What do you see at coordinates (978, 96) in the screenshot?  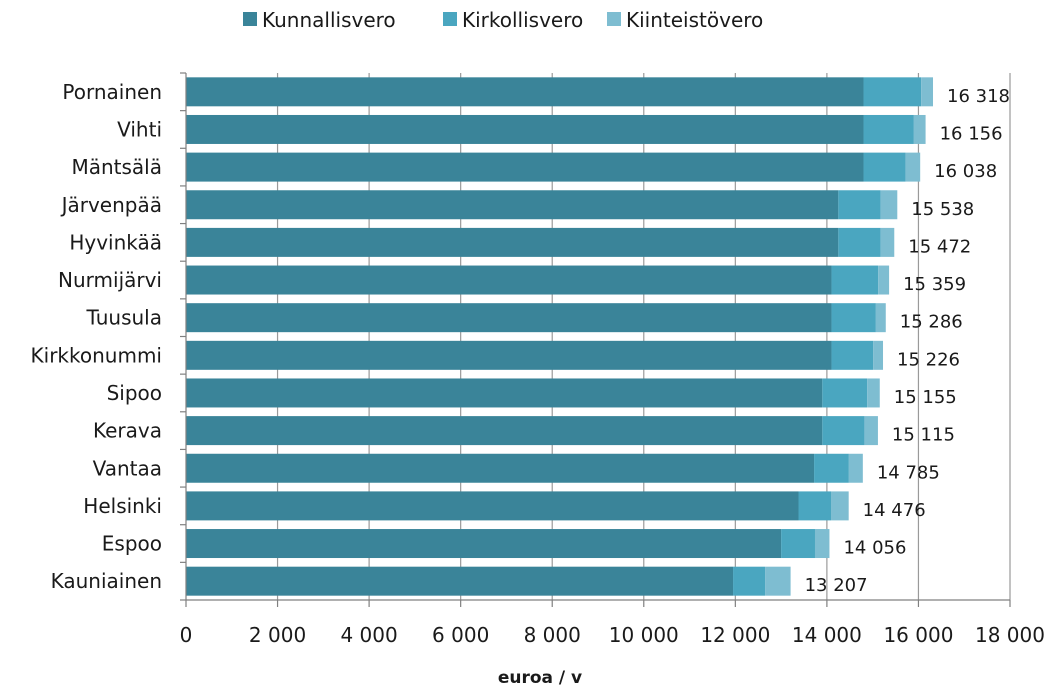 I see `total-label: 16 318` at bounding box center [978, 96].